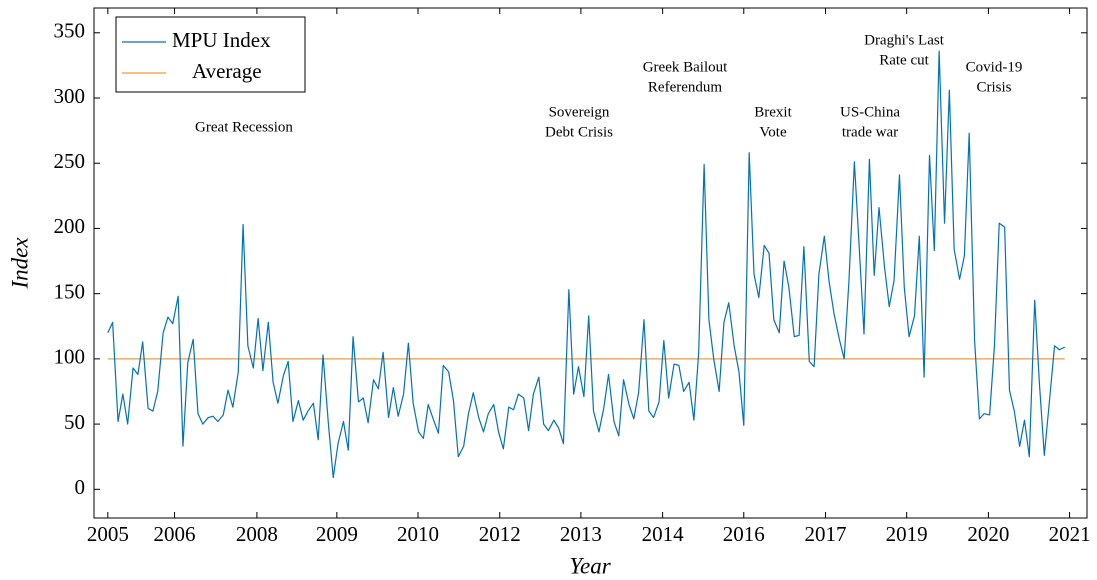  Describe the element at coordinates (685, 87) in the screenshot. I see `annotation: Referendum` at that location.